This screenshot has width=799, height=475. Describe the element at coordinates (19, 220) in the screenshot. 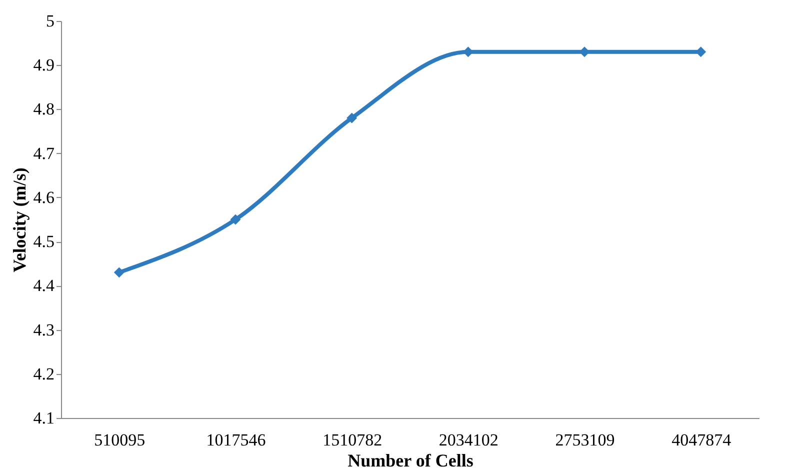

I see `y-axis-title: Velocity (m/s)` at that location.